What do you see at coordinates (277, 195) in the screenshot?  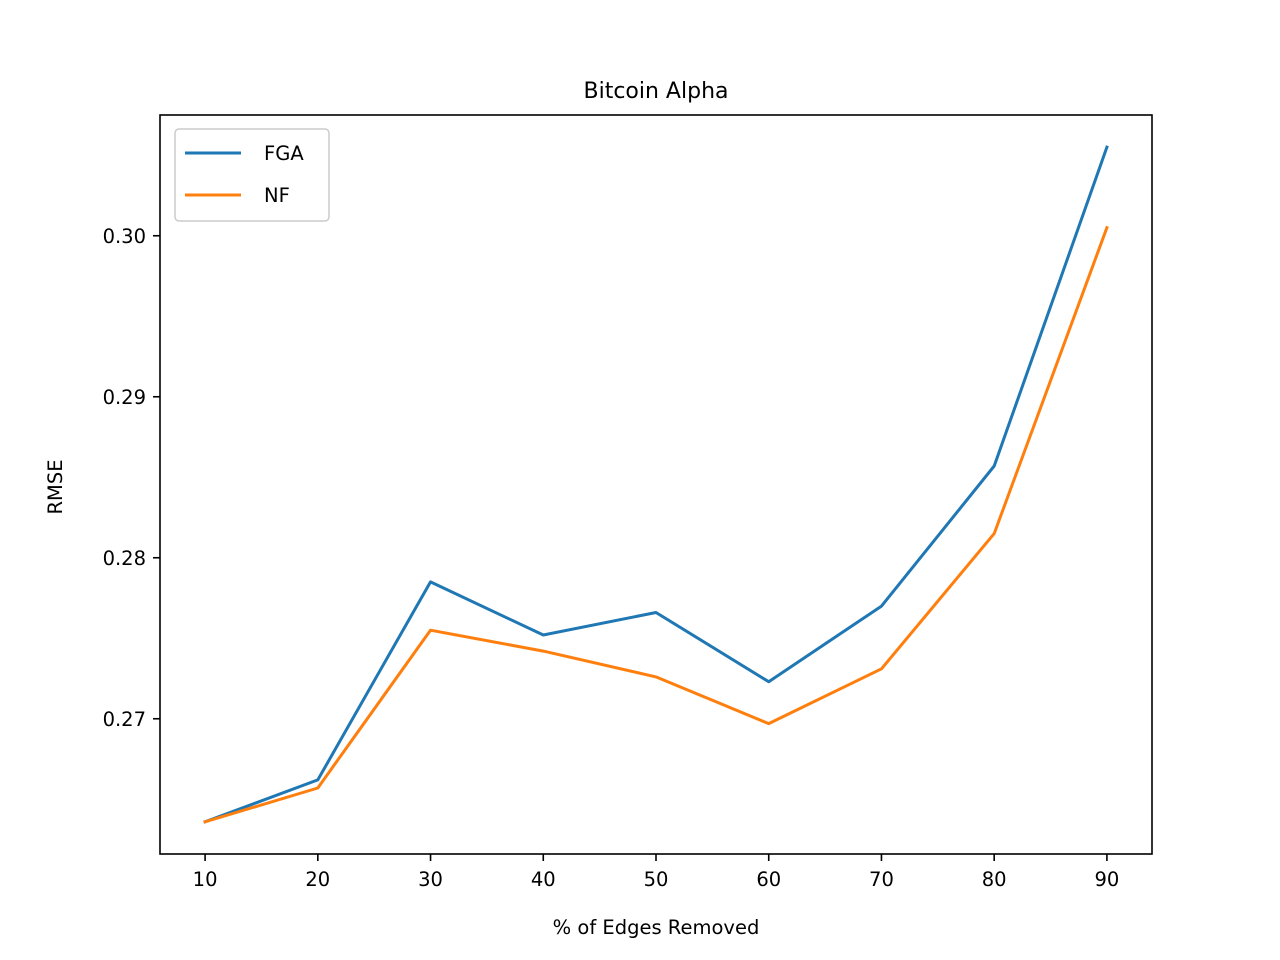 I see `legend-label-nf: NF` at bounding box center [277, 195].